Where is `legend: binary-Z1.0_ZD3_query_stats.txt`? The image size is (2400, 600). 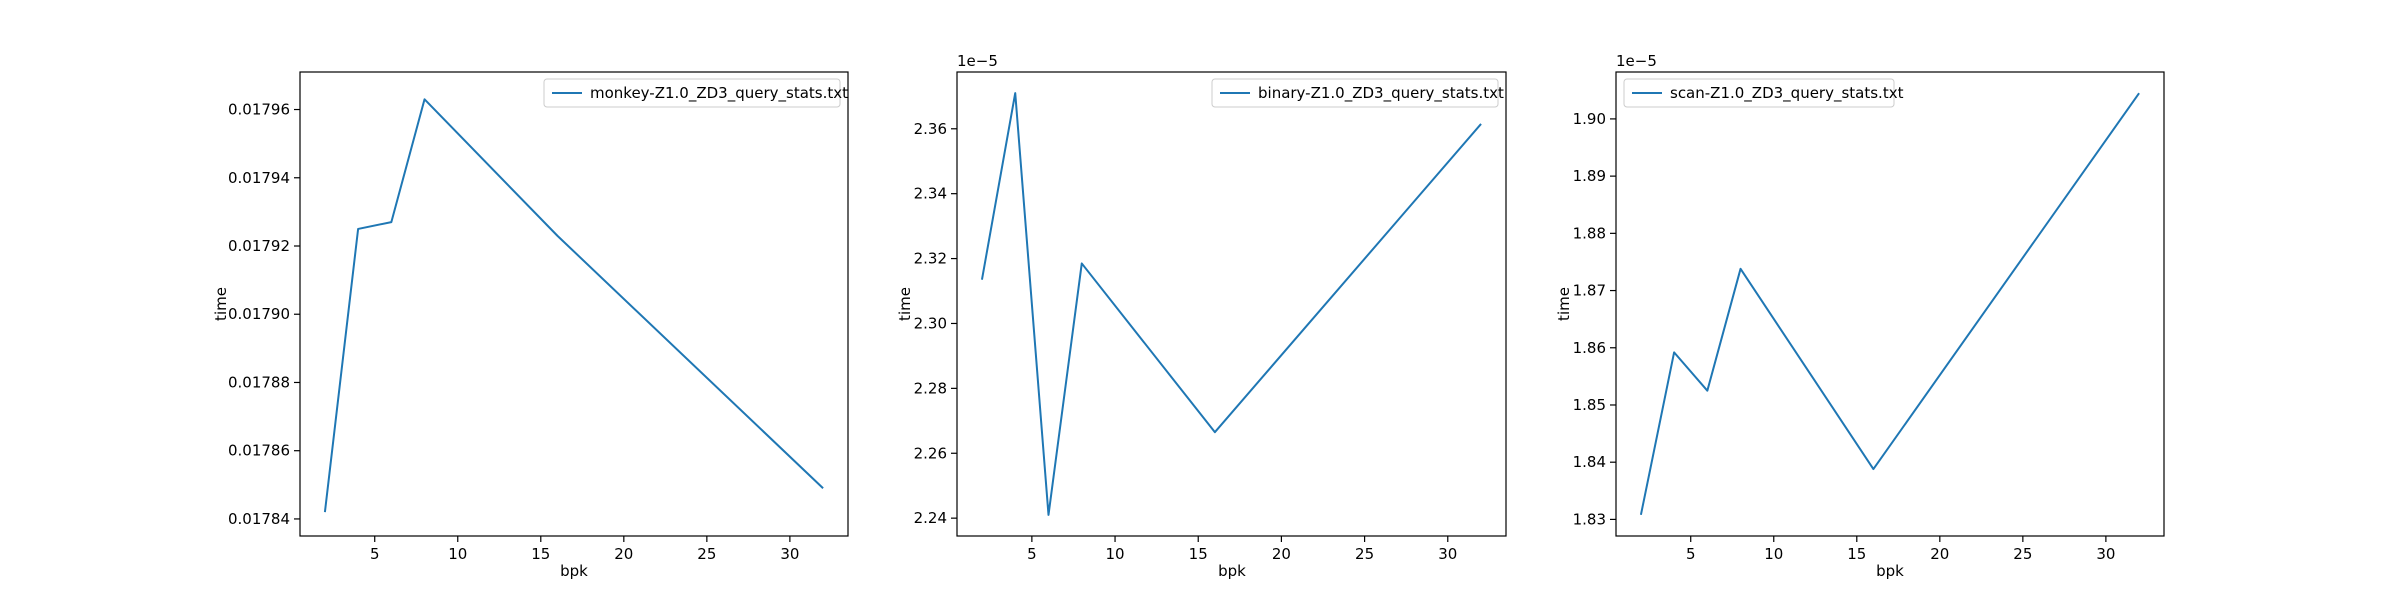 legend: binary-Z1.0_ZD3_query_stats.txt is located at coordinates (1357, 93).